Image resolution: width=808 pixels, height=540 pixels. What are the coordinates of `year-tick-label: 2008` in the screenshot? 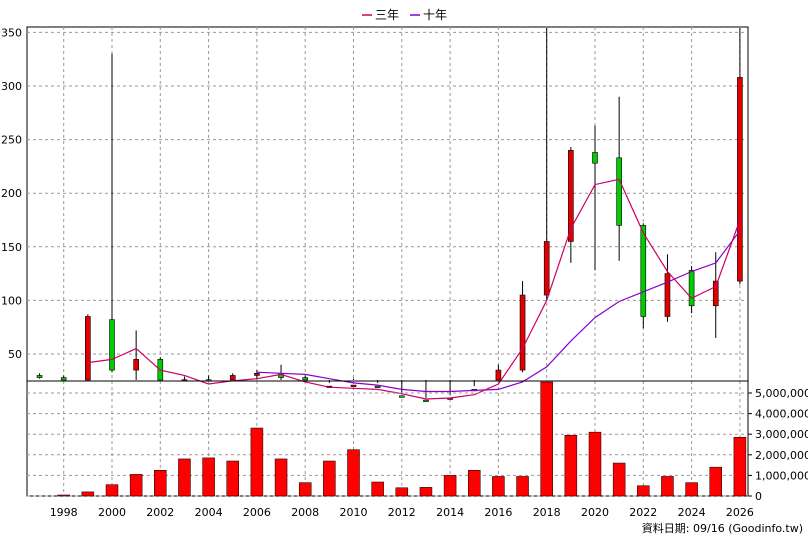 It's located at (305, 512).